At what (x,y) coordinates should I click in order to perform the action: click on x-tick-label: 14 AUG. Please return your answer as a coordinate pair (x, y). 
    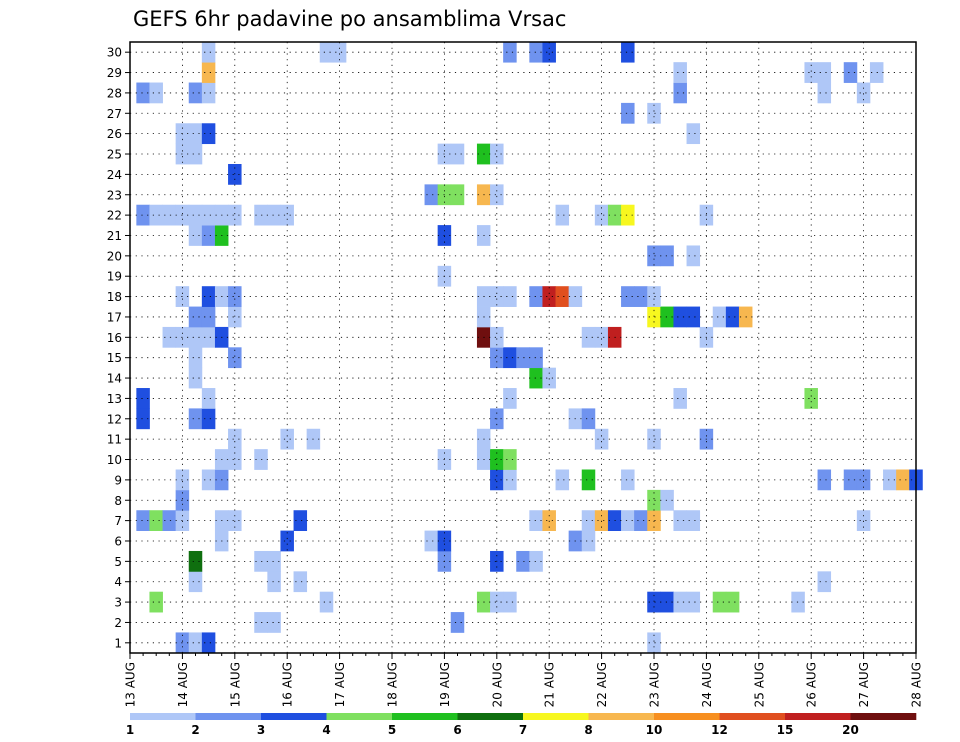
    Looking at the image, I should click on (183, 684).